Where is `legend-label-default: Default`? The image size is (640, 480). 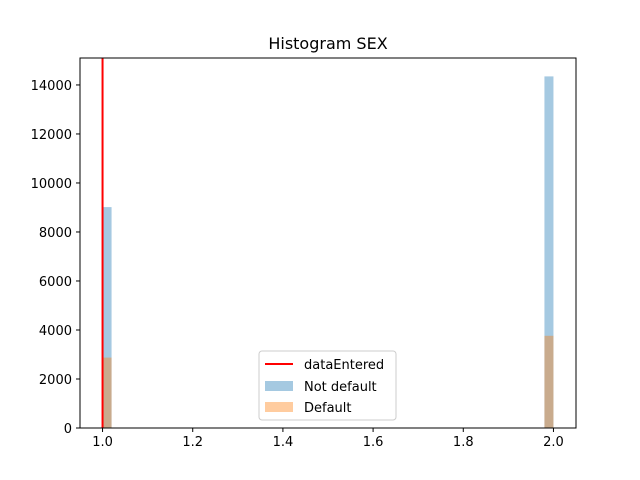
legend-label-default: Default is located at coordinates (328, 408).